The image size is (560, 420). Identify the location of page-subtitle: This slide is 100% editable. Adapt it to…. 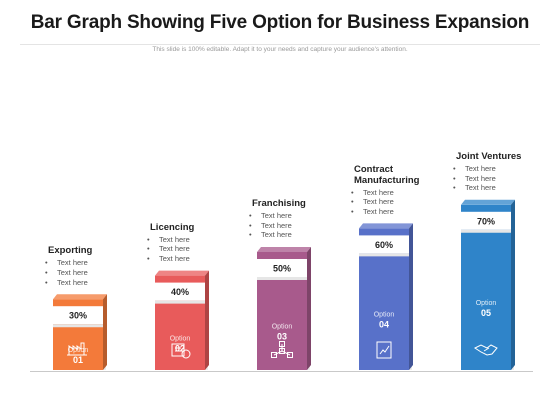
(280, 49).